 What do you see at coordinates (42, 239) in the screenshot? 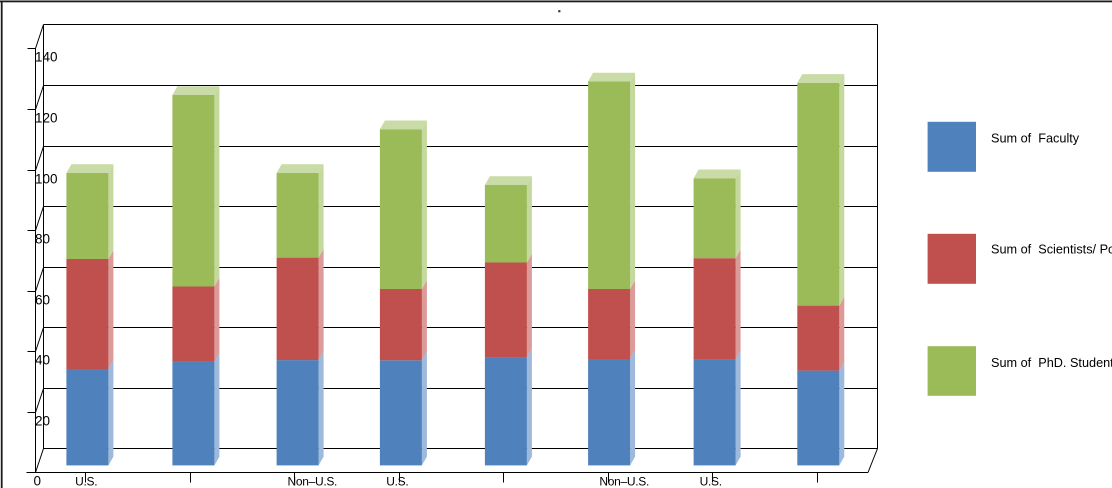
I see `svg-text: 80` at bounding box center [42, 239].